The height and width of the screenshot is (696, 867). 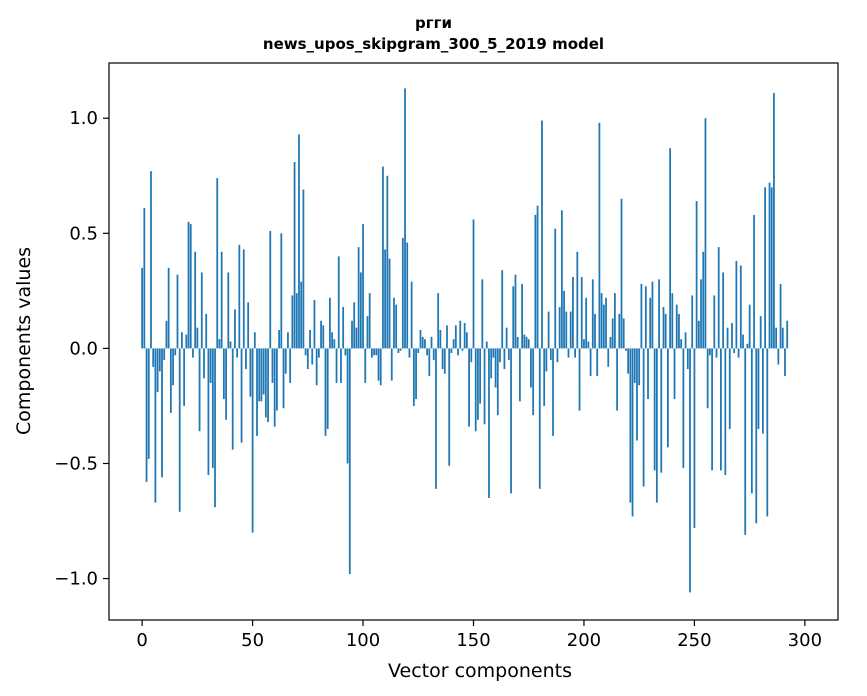 I want to click on x-tick-label: 150, so click(x=473, y=640).